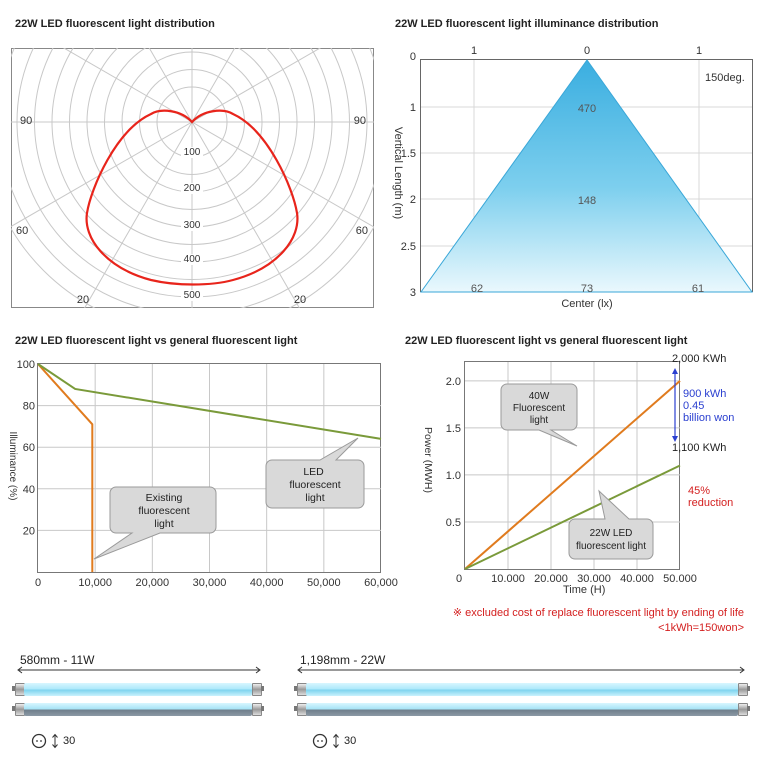 This screenshot has height=779, width=760. What do you see at coordinates (314, 485) in the screenshot?
I see `led-callout-text: LED fluorescent light` at bounding box center [314, 485].